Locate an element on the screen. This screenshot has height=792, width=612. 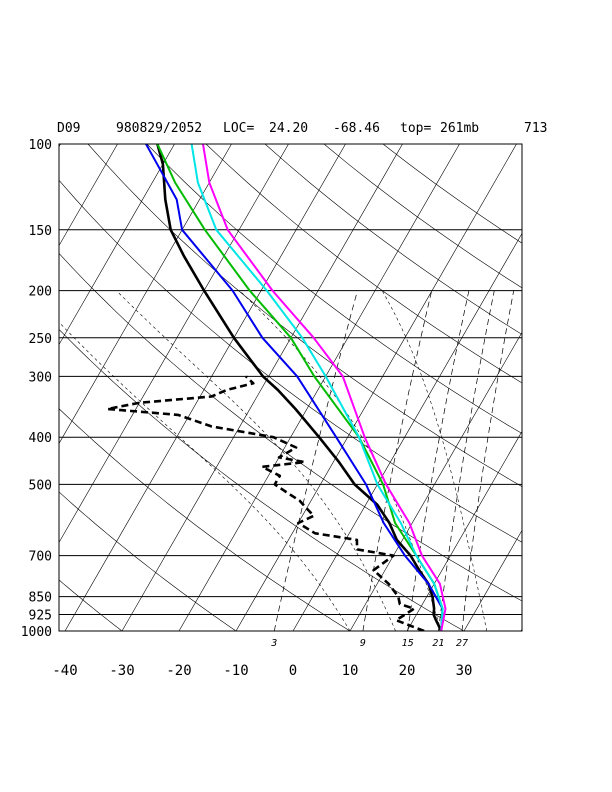
pressure-tick-label: 100 is located at coordinates (40, 145).